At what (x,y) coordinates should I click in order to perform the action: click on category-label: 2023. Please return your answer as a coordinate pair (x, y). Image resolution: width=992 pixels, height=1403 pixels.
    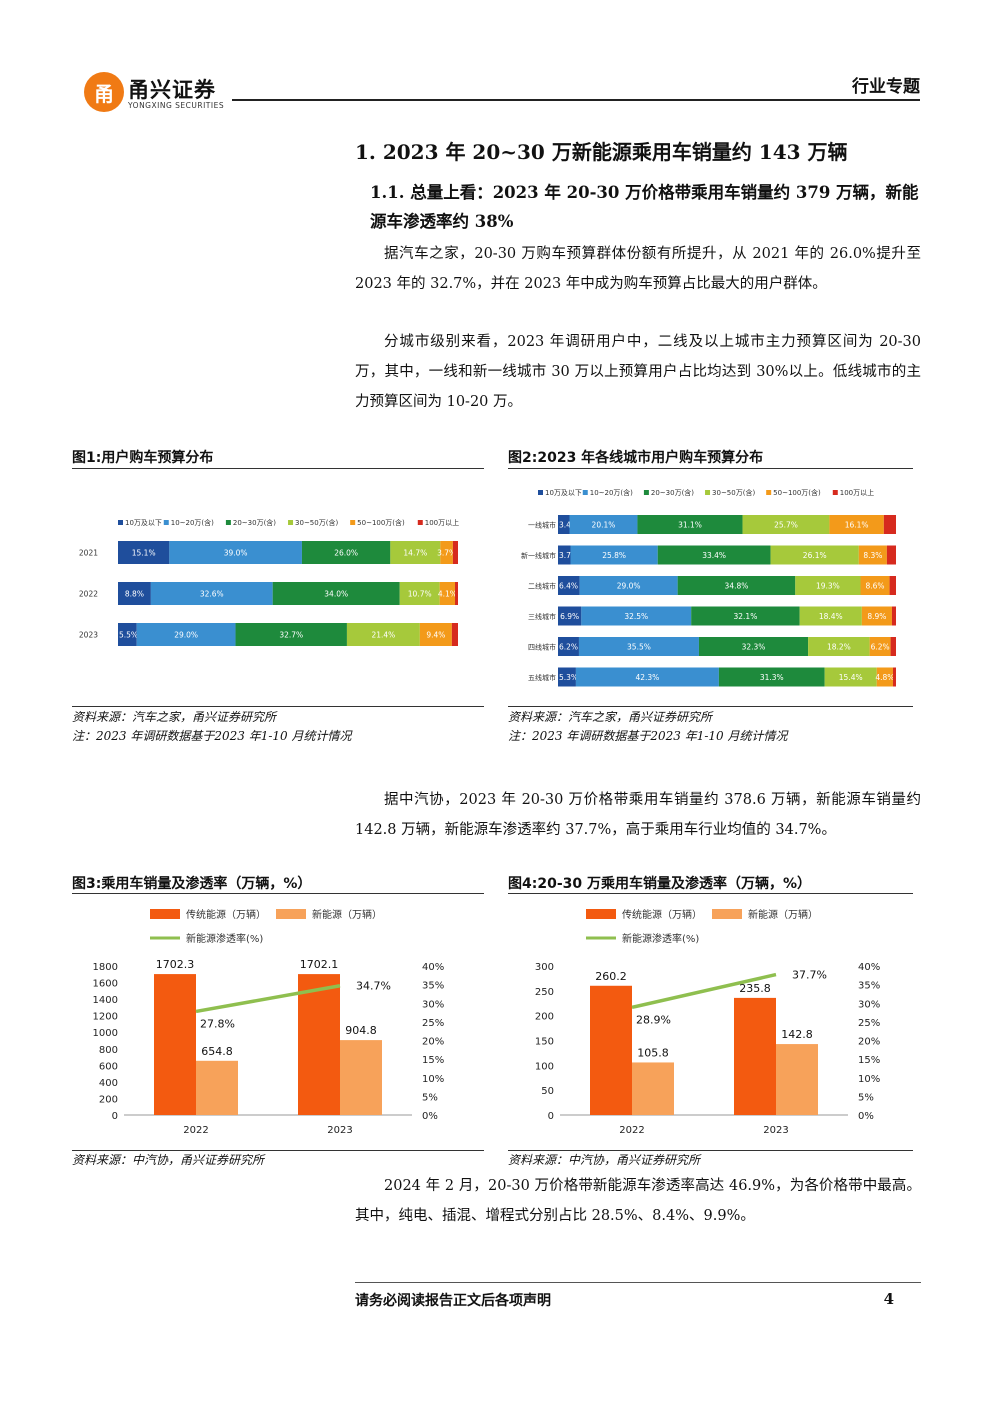
    Looking at the image, I should click on (88, 635).